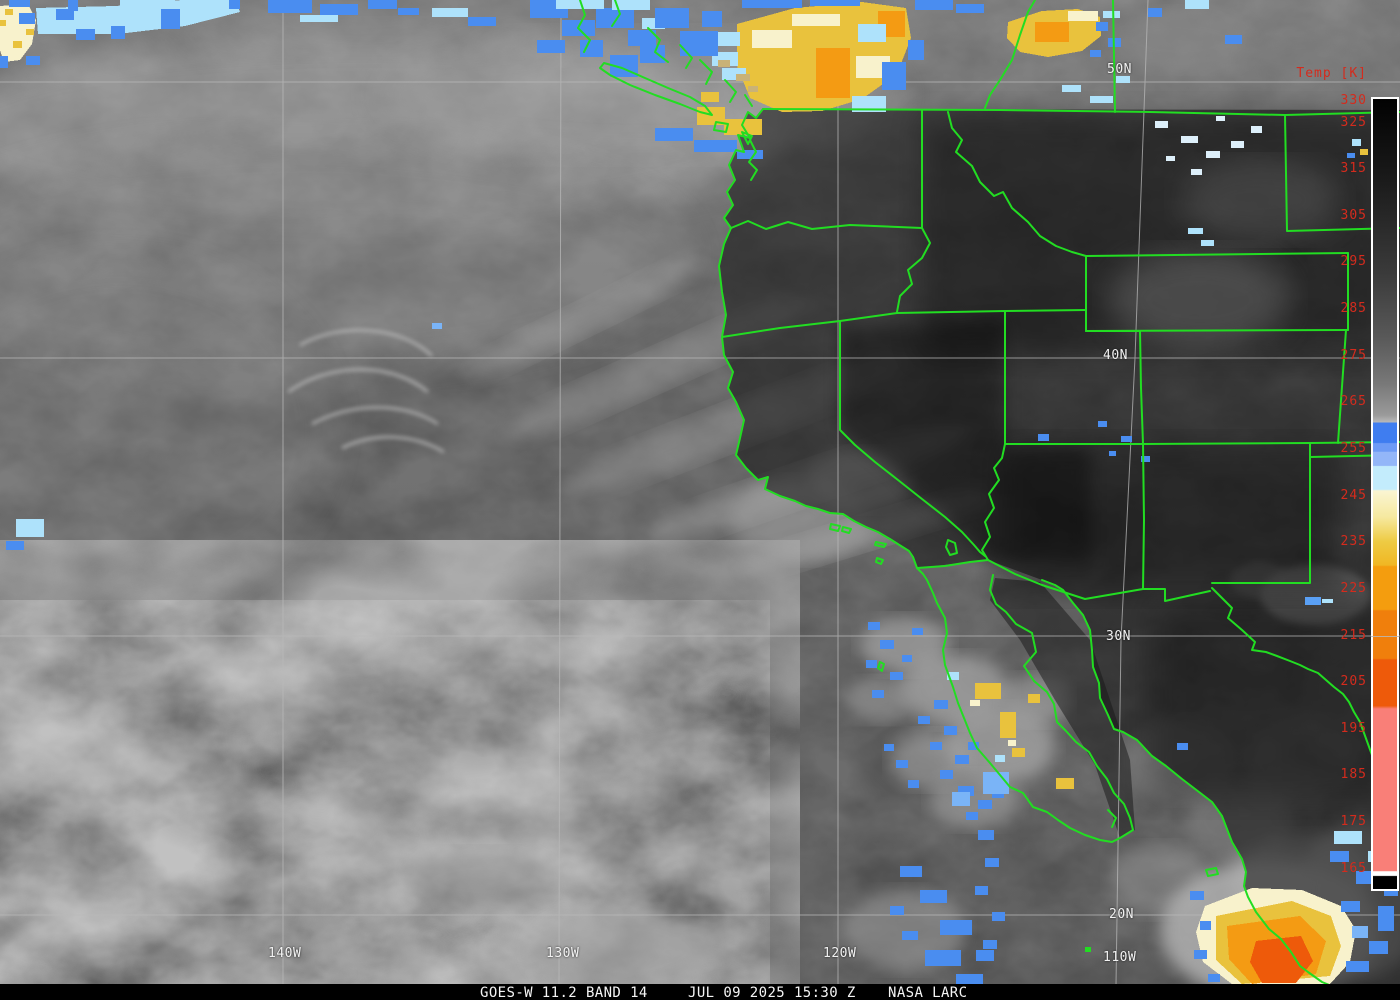  I want to click on border-nm-bootheel, so click(1176, 595).